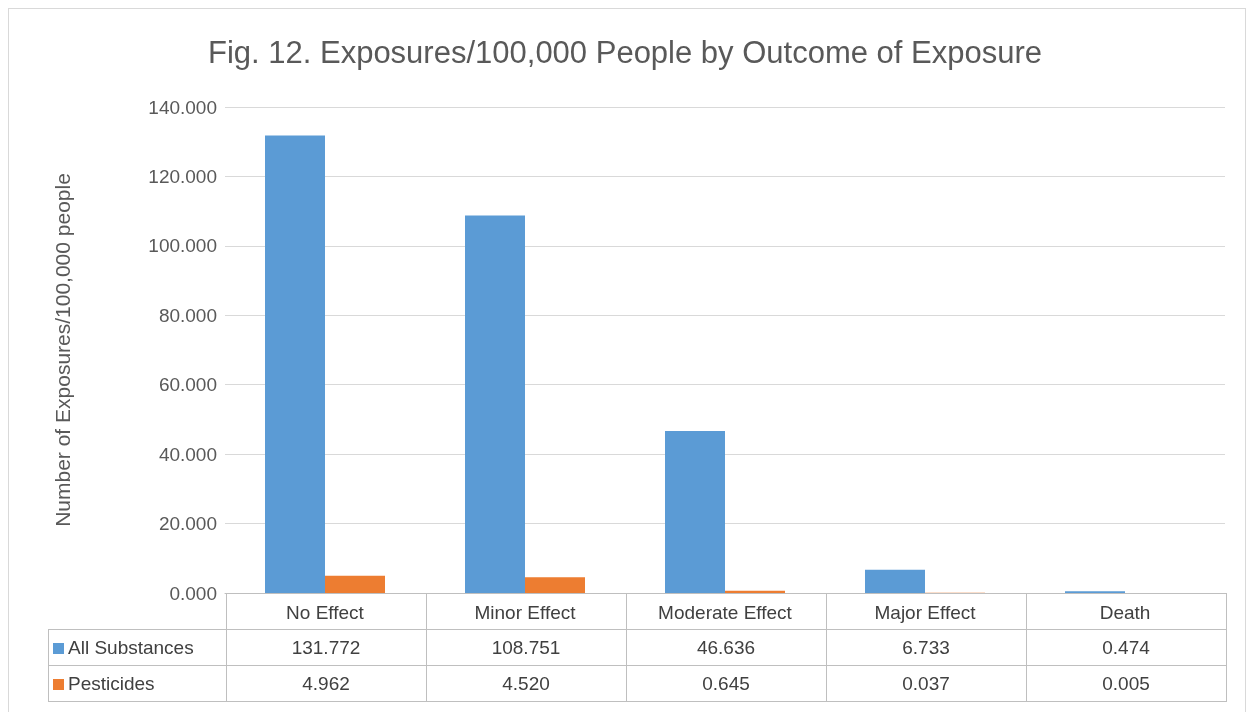 The width and height of the screenshot is (1250, 712). Describe the element at coordinates (925, 612) in the screenshot. I see `x-tick-label: Major Effect` at that location.